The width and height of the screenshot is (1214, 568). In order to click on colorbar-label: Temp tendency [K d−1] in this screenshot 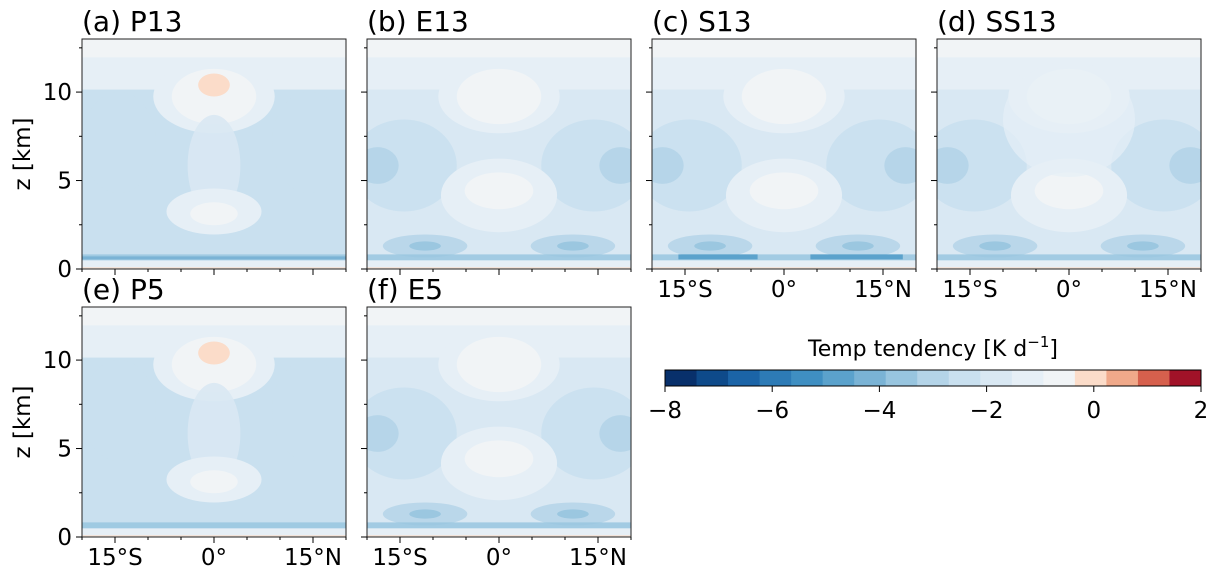, I will do `click(932, 347)`.